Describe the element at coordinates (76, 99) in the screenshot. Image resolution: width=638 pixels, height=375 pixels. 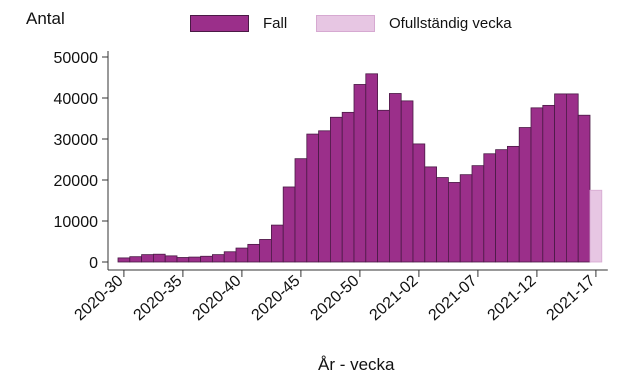
I see `y-tick-label: 40000` at that location.